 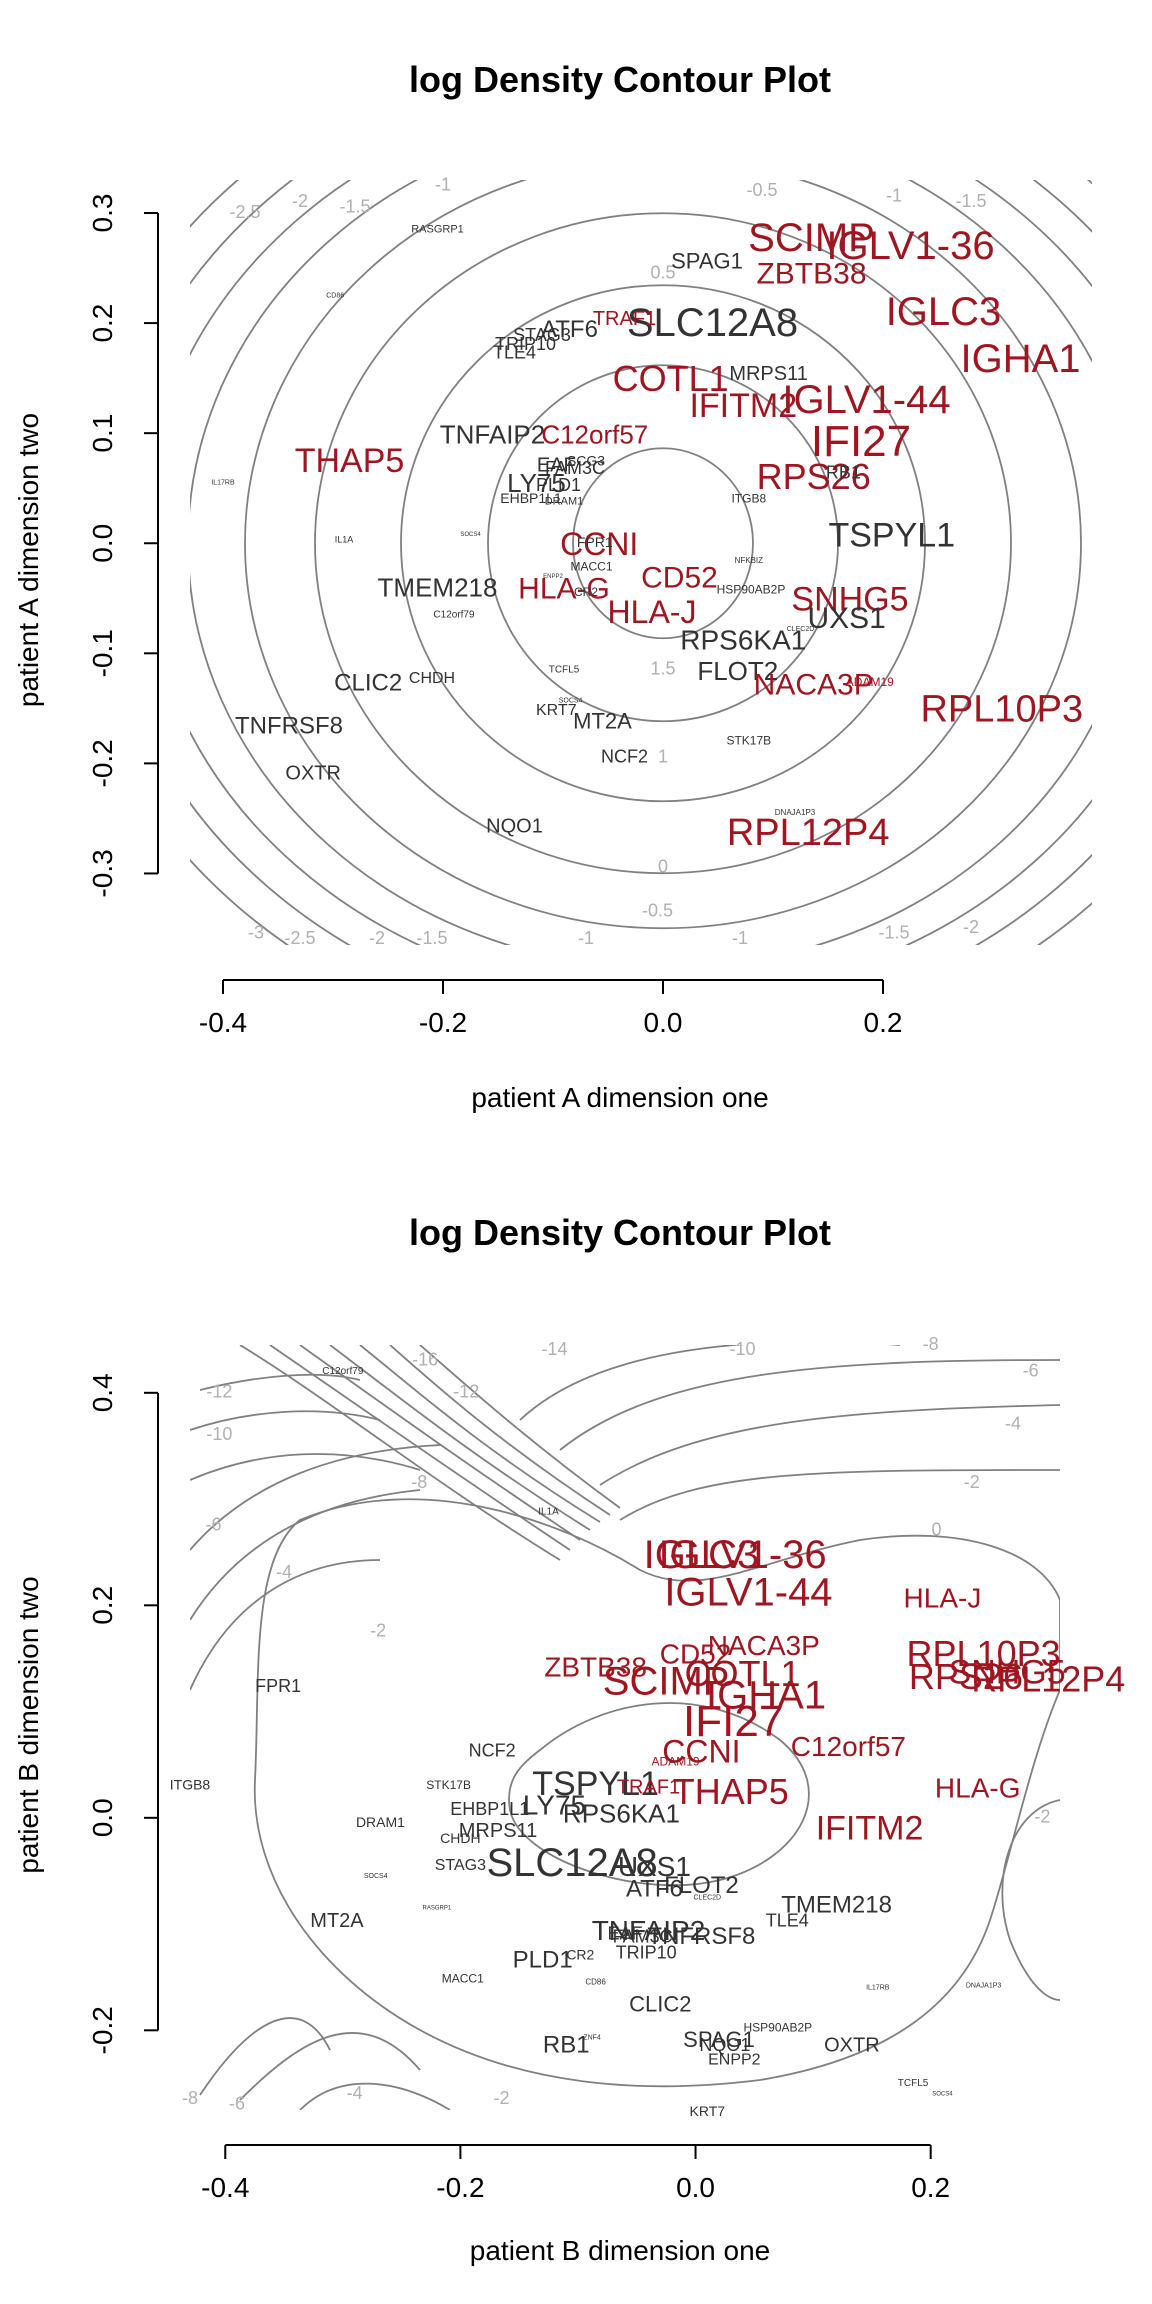 I want to click on gene-label: OXTR, so click(x=313, y=774).